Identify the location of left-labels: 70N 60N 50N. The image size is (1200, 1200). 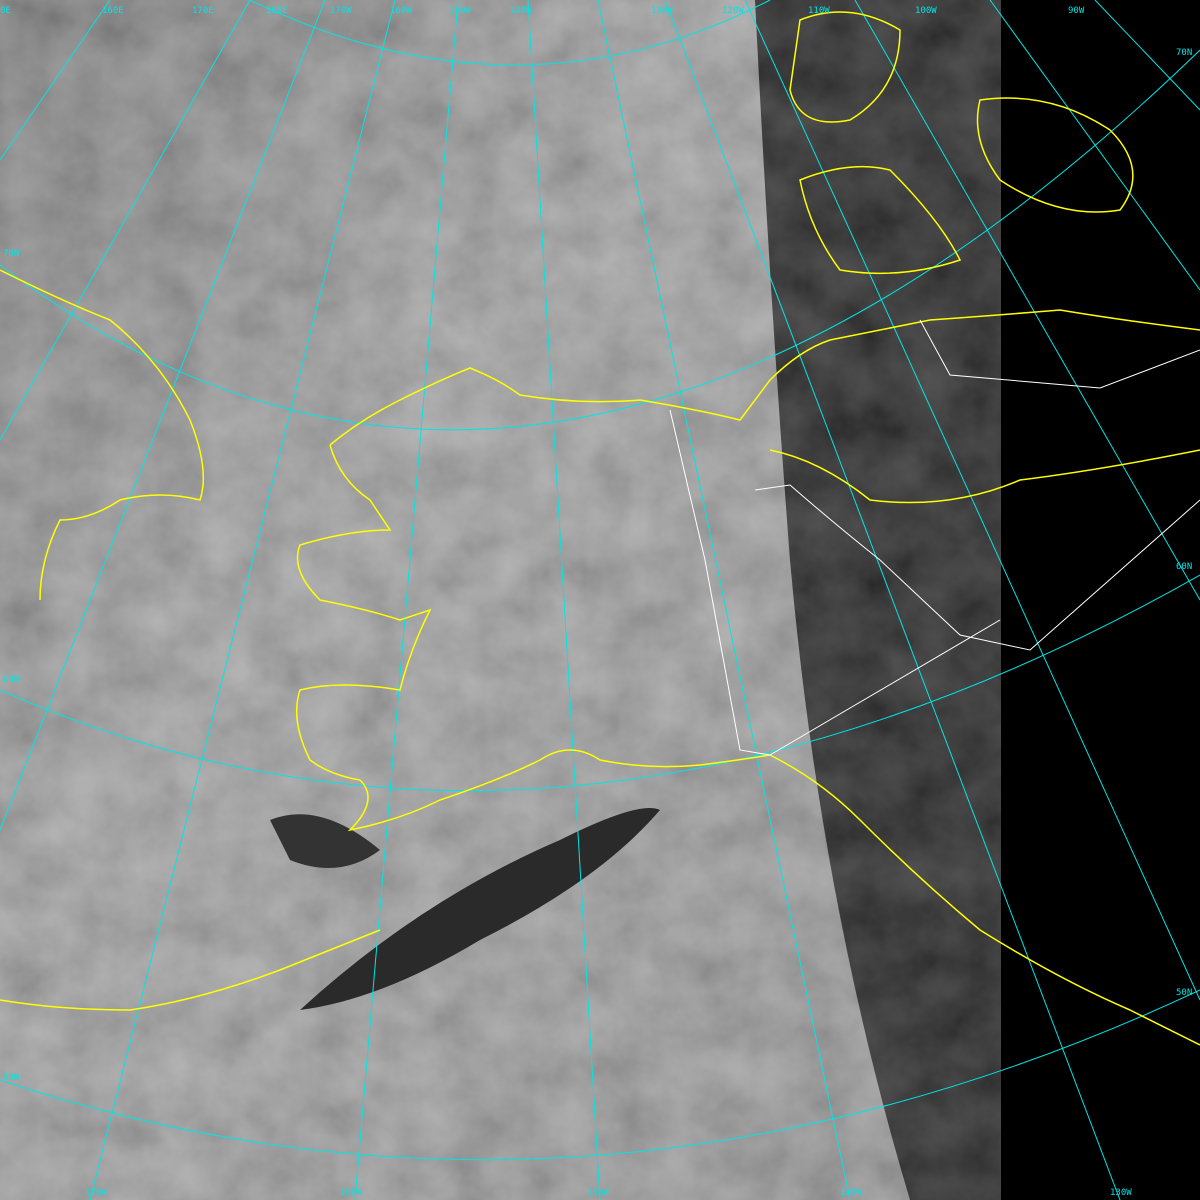
(11, 666).